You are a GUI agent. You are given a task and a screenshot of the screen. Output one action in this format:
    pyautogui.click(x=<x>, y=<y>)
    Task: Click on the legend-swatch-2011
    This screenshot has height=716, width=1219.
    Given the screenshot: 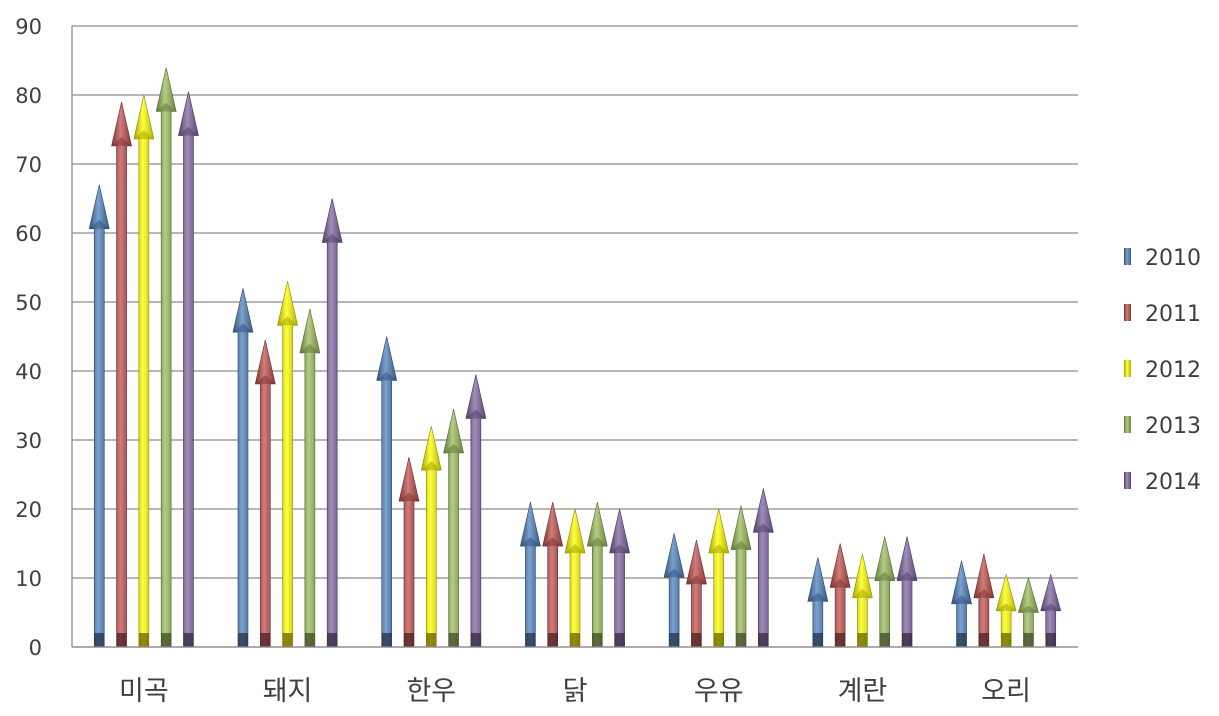 What is the action you would take?
    pyautogui.click(x=1127, y=312)
    